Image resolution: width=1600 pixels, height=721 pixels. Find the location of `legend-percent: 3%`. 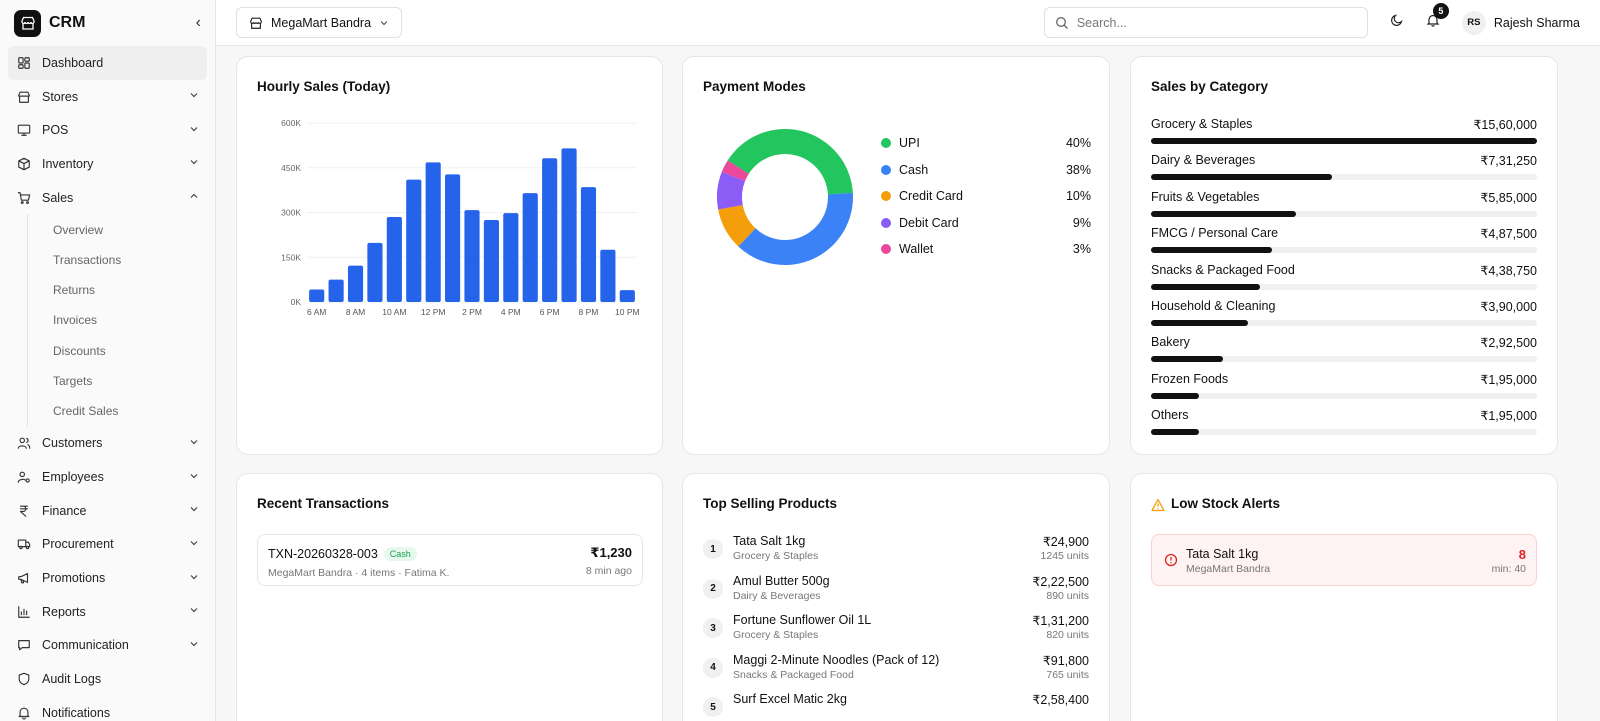

legend-percent: 3% is located at coordinates (1081, 249).